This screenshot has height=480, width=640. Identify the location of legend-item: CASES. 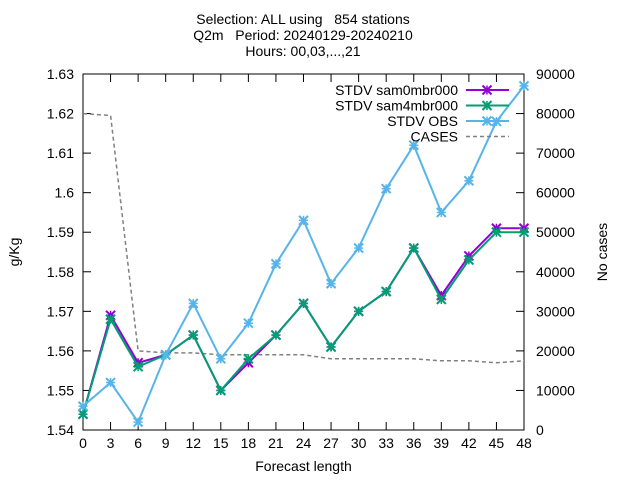
(460, 137).